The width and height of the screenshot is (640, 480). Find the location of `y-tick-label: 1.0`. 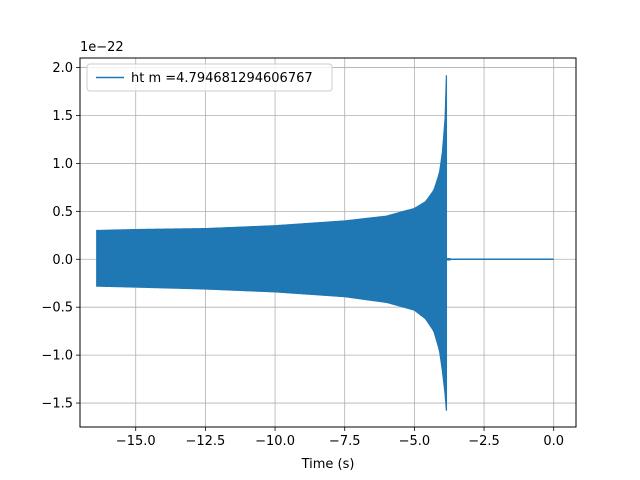

y-tick-label: 1.0 is located at coordinates (62, 164).